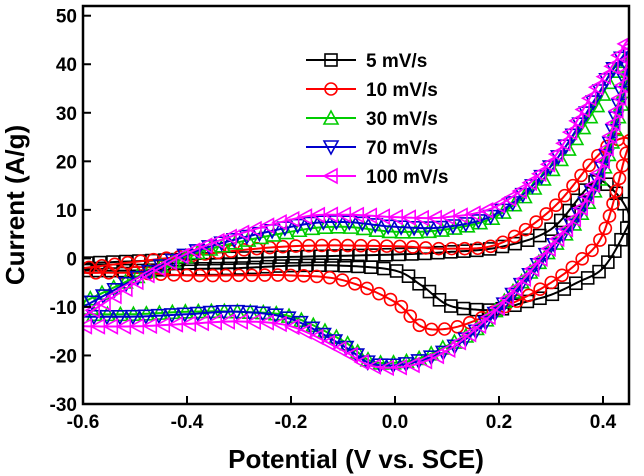 Image resolution: width=644 pixels, height=476 pixels. What do you see at coordinates (66, 162) in the screenshot?
I see `y-tick-label: 20` at bounding box center [66, 162].